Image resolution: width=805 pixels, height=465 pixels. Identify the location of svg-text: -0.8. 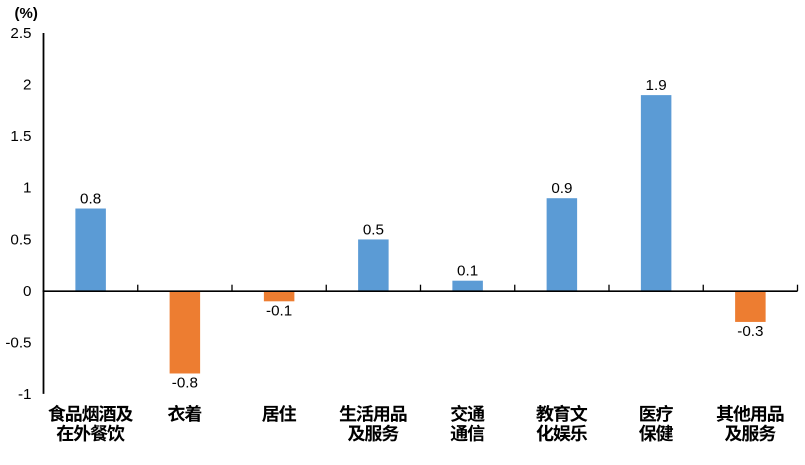
(185, 382).